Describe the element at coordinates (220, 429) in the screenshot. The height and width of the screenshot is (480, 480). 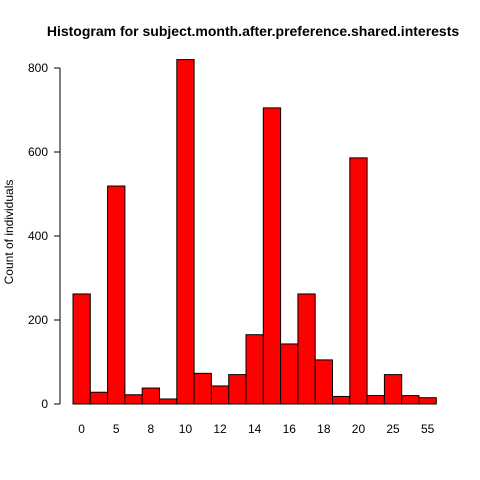
I see `x-tick-label-12: 12` at that location.